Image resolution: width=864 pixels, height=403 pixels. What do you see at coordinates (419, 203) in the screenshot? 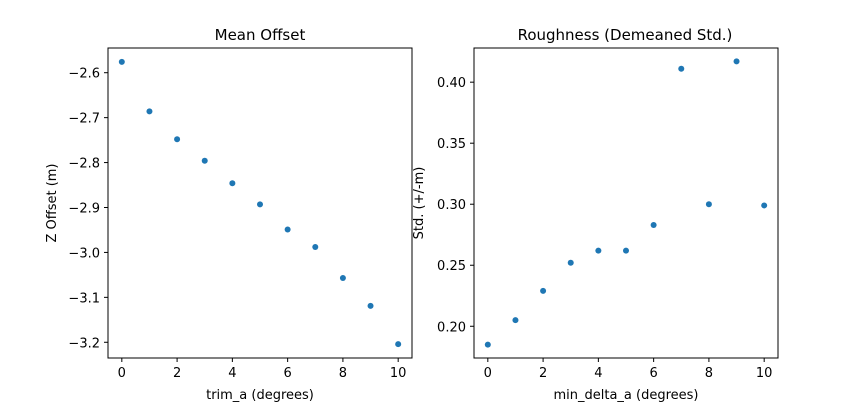
I see `y-axis-label: Std. (+/-m)` at bounding box center [419, 203].